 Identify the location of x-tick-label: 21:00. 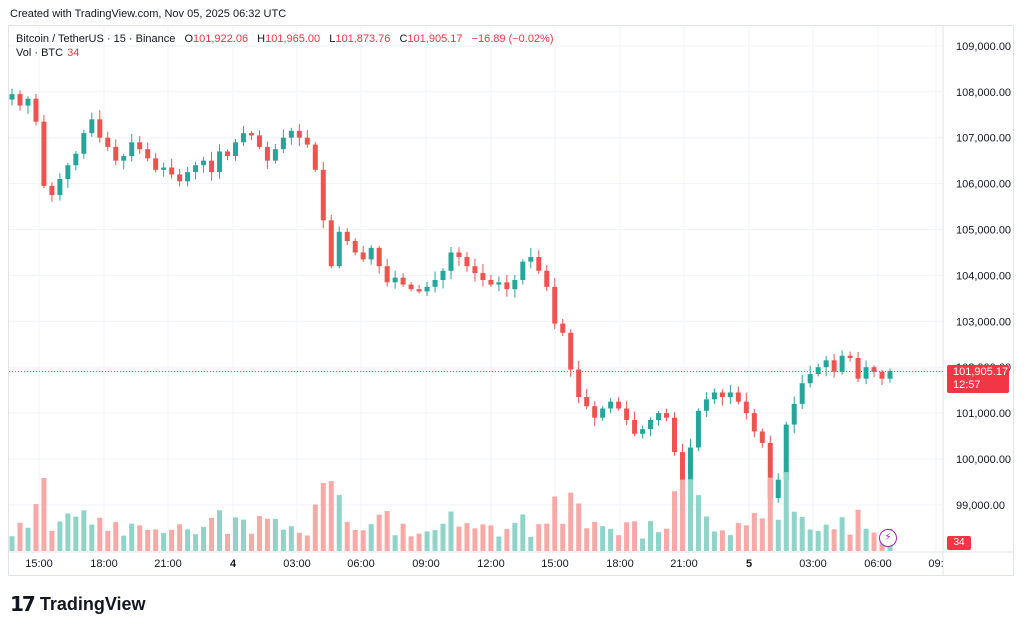
(168, 564).